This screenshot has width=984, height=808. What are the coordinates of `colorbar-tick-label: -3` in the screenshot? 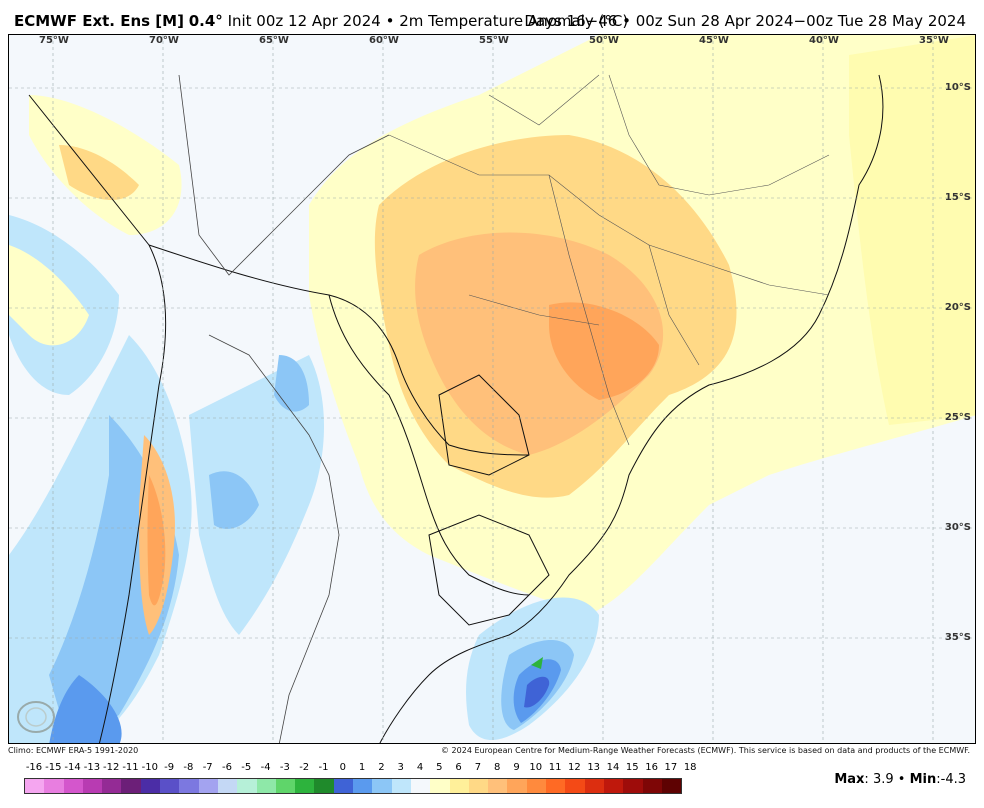 It's located at (284, 767).